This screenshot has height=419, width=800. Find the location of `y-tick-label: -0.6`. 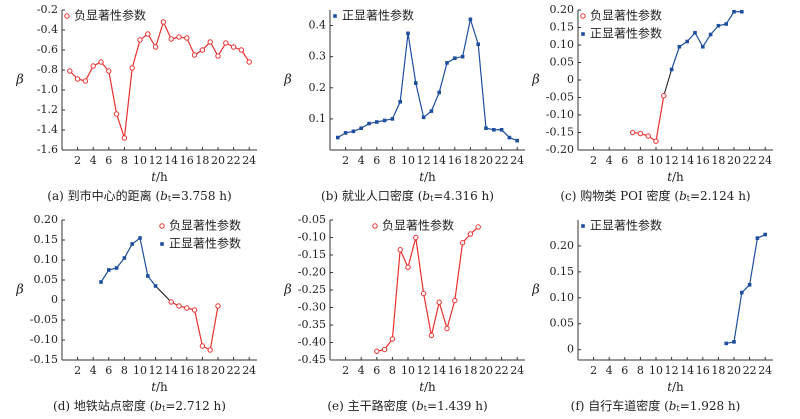

y-tick-label: -0.6 is located at coordinates (47, 49).